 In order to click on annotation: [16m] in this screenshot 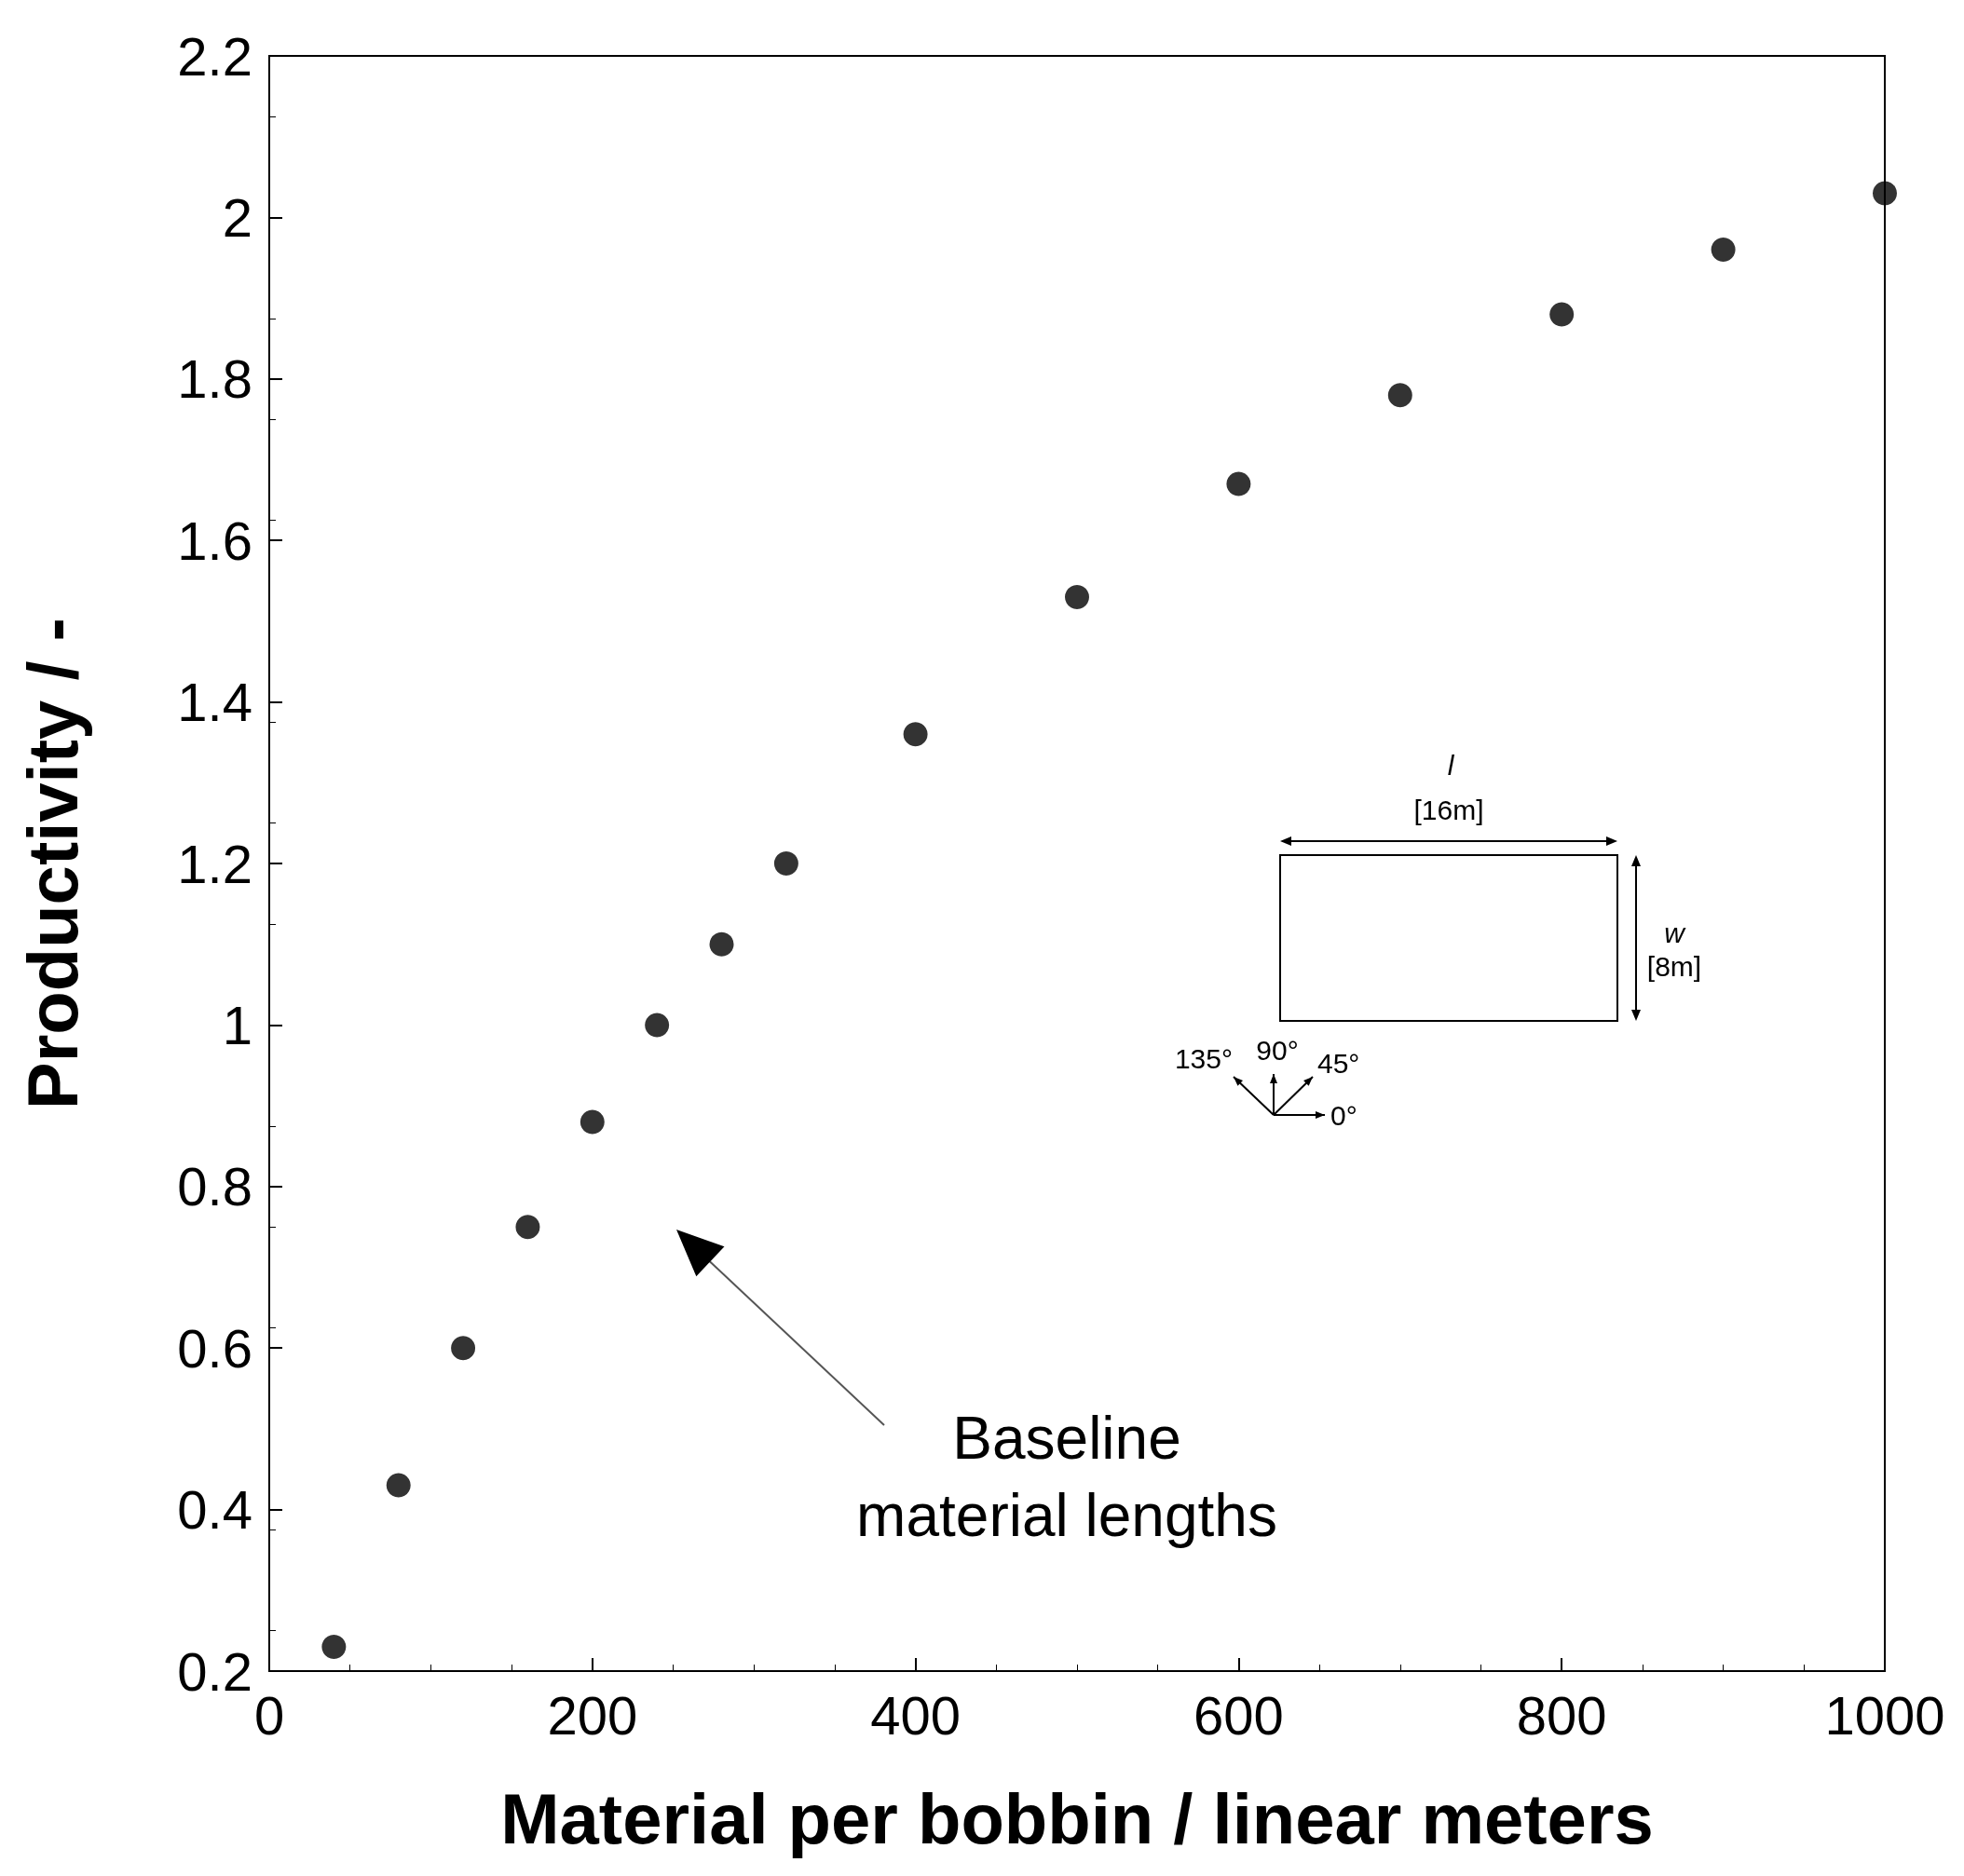, I will do `click(1448, 810)`.